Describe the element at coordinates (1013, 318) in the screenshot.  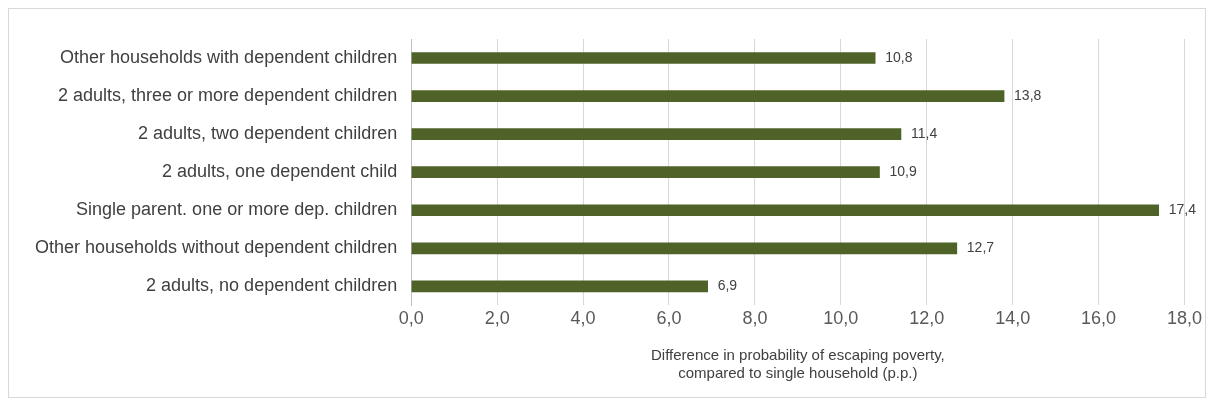
I see `x-tick-label: 14,0` at that location.